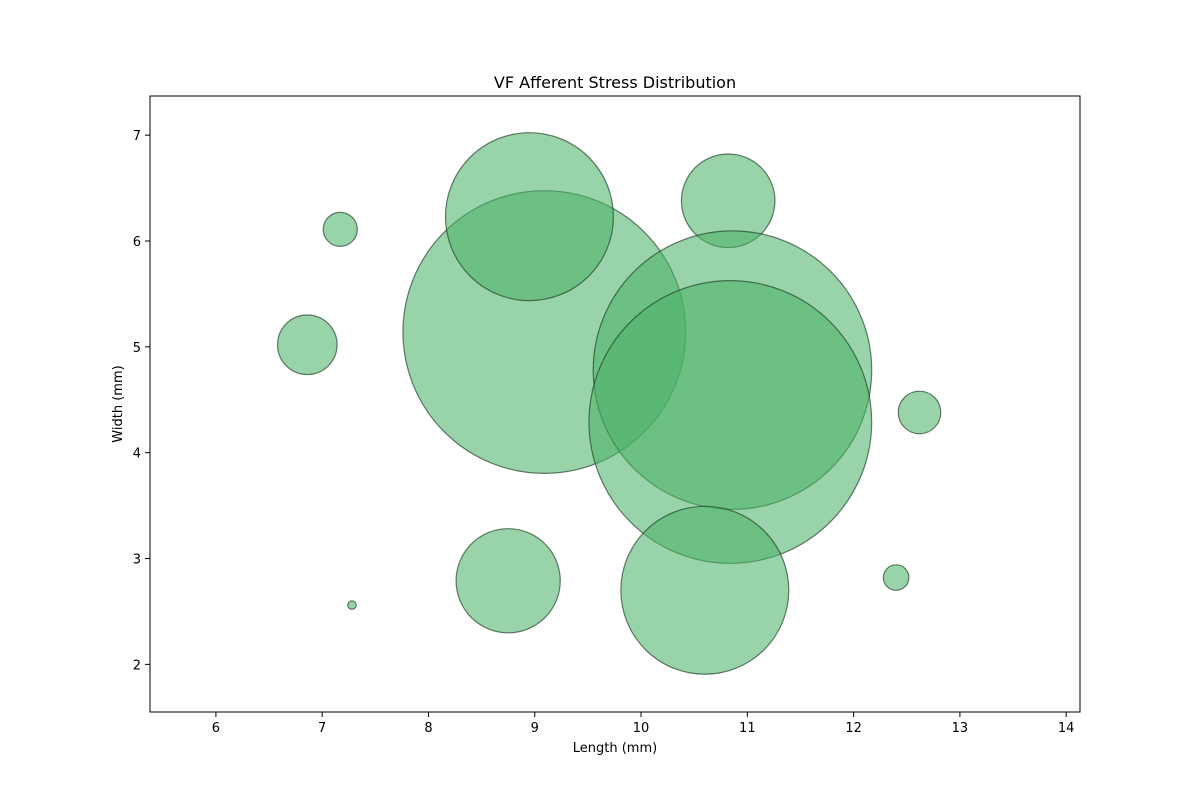  I want to click on x-tick-label: 11, so click(747, 728).